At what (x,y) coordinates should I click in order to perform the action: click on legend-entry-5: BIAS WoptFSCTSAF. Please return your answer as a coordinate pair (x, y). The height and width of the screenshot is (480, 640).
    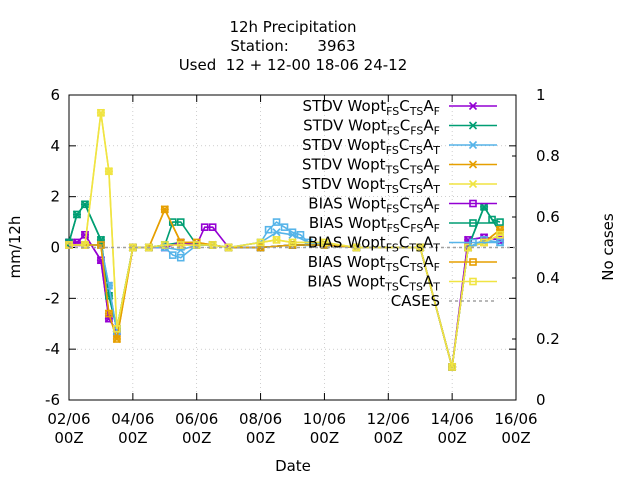
    Looking at the image, I should click on (402, 205).